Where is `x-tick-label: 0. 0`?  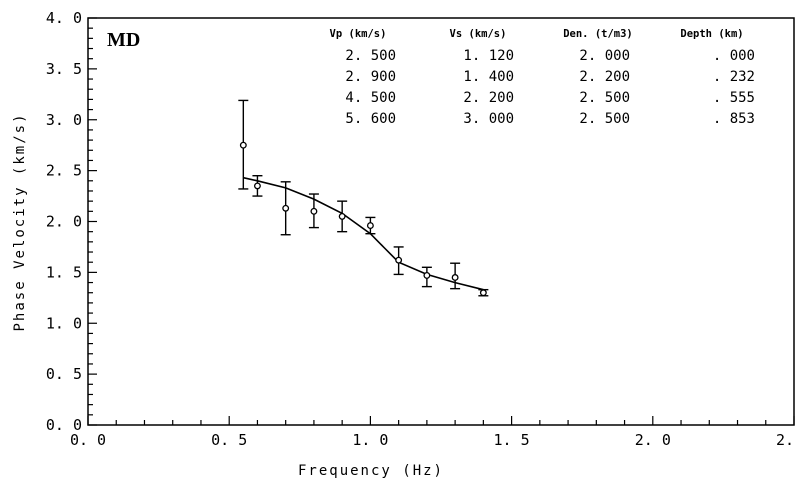
x-tick-label: 0. 0 is located at coordinates (88, 440).